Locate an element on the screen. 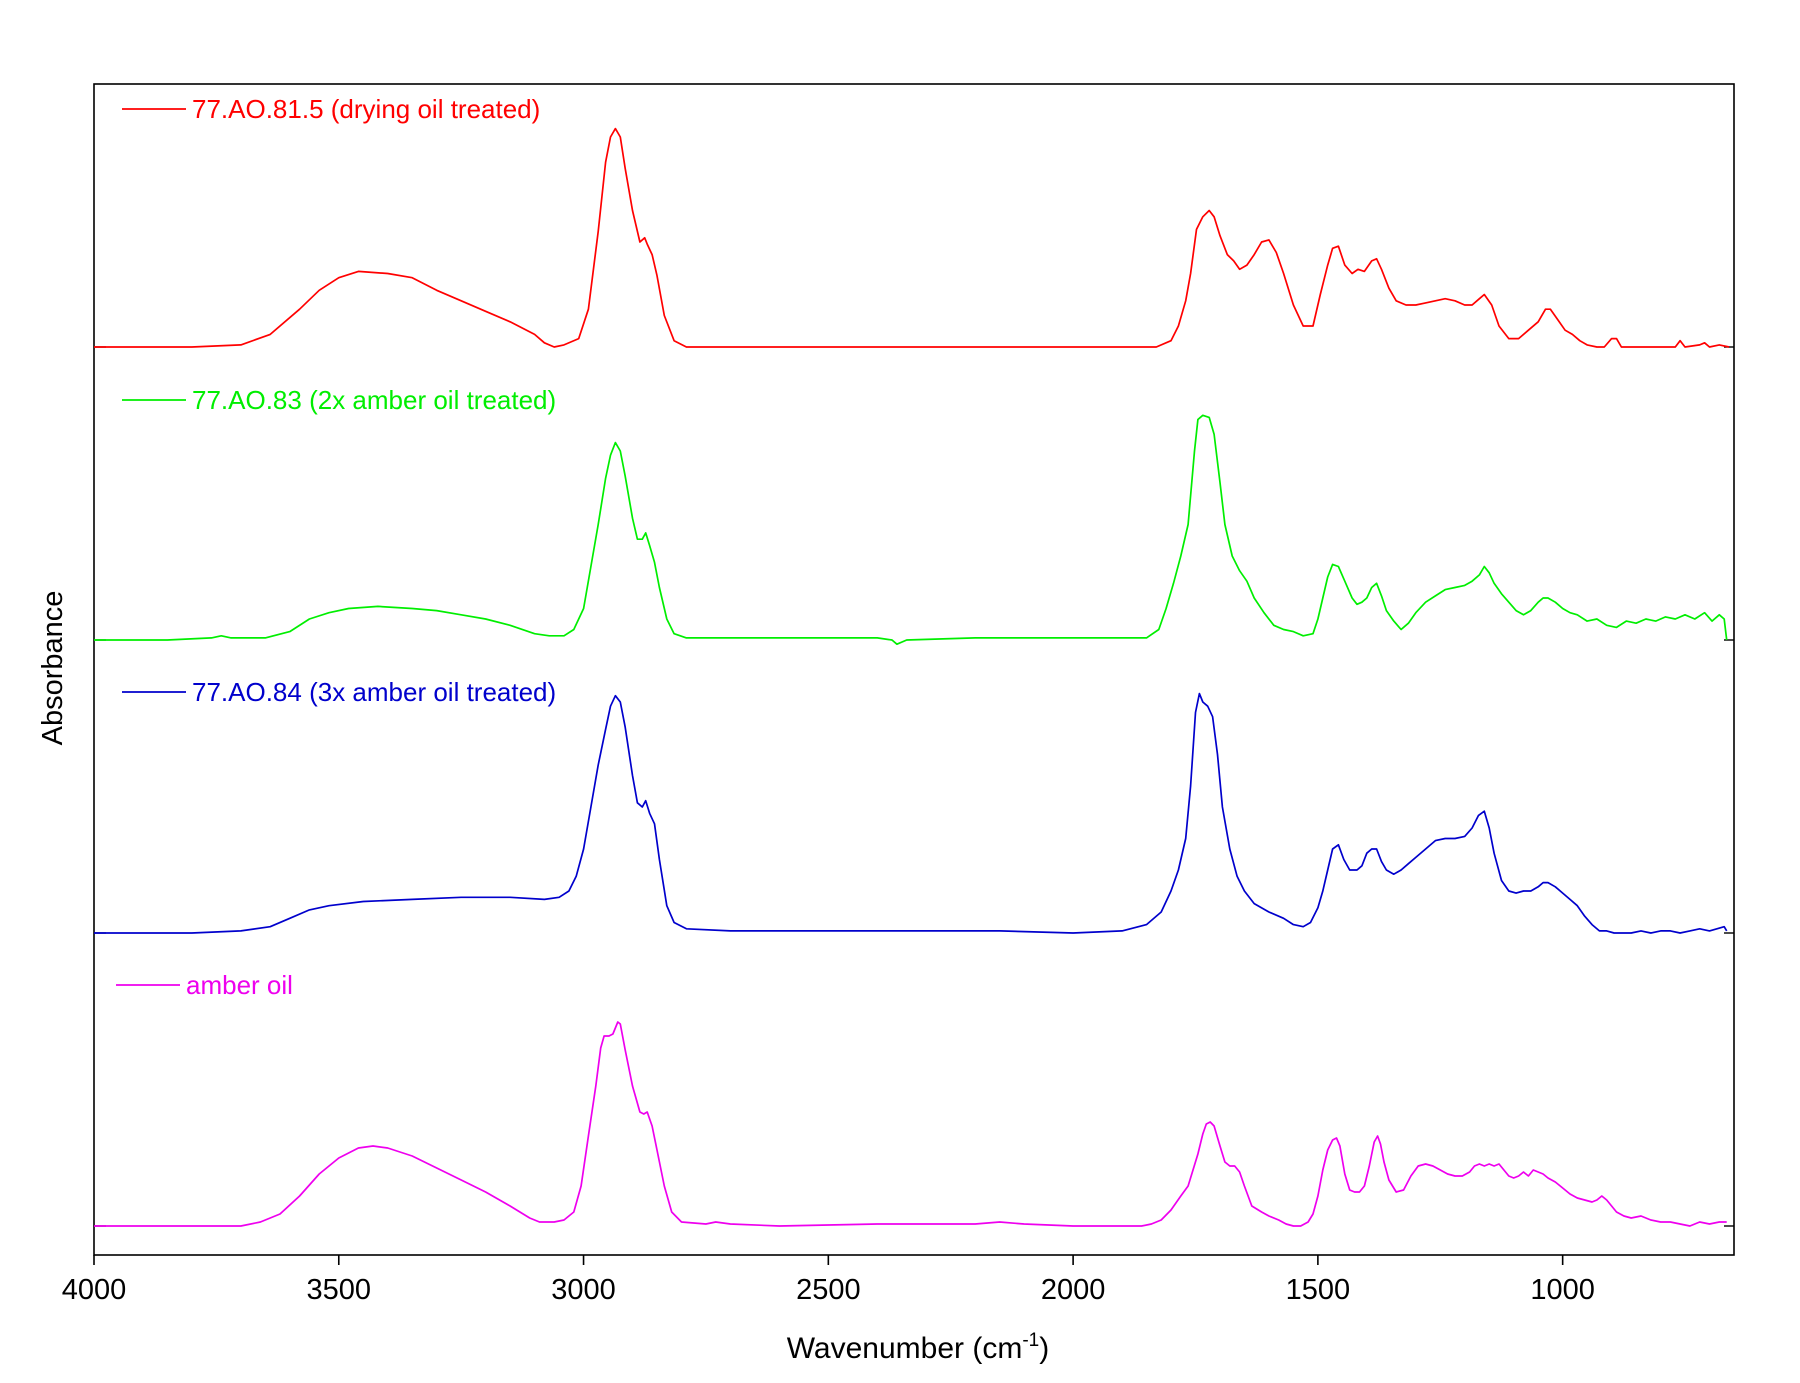  legend-label: amber oil is located at coordinates (239, 985).